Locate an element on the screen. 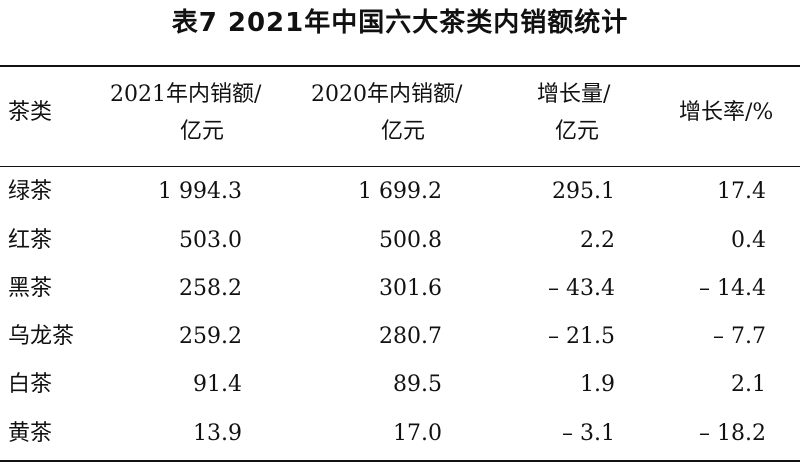 This screenshot has width=800, height=465. header-sales-2021-line1: 2021年内销额/ is located at coordinates (186, 94).